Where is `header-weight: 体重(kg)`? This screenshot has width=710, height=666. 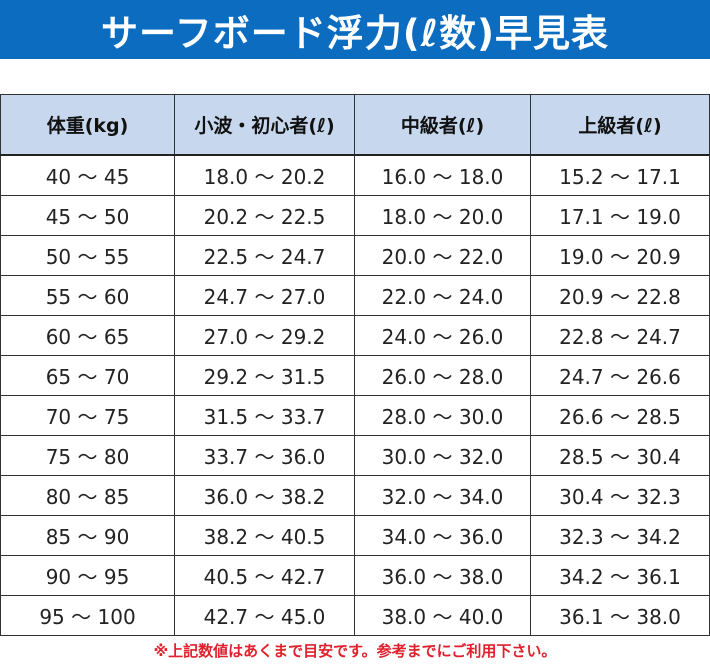 header-weight: 体重(kg) is located at coordinates (87, 125).